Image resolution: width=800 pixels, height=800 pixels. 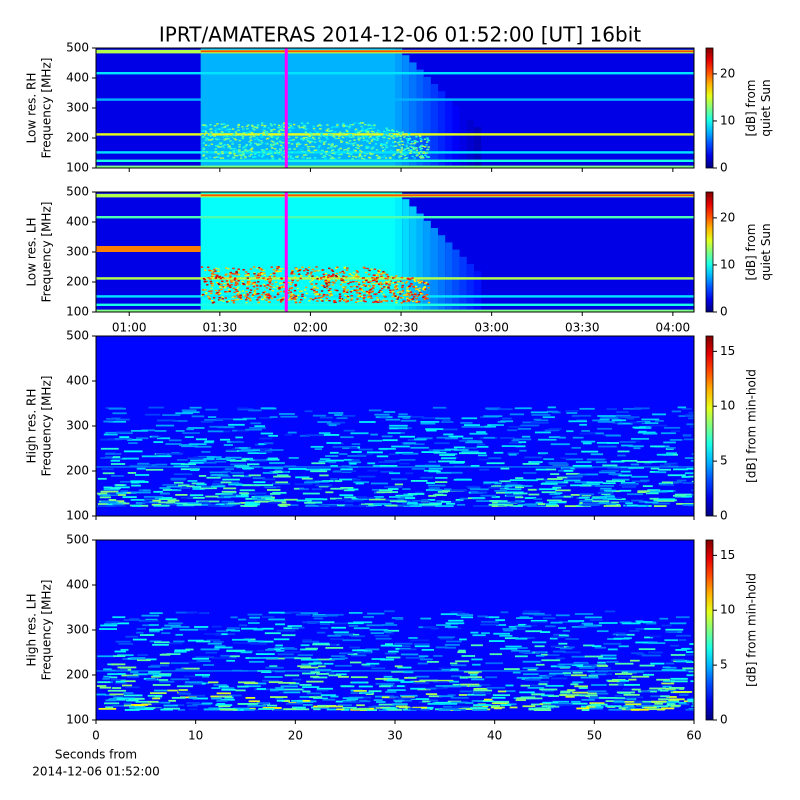 What do you see at coordinates (77, 168) in the screenshot?
I see `y-tick-label: 100` at bounding box center [77, 168].